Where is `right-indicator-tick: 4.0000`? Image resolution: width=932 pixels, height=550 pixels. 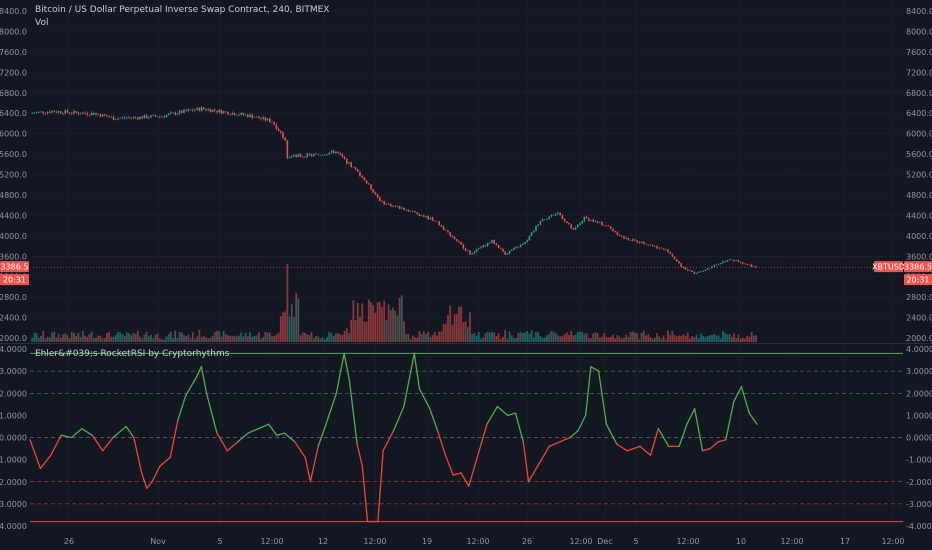 right-indicator-tick: 4.0000 is located at coordinates (919, 349).